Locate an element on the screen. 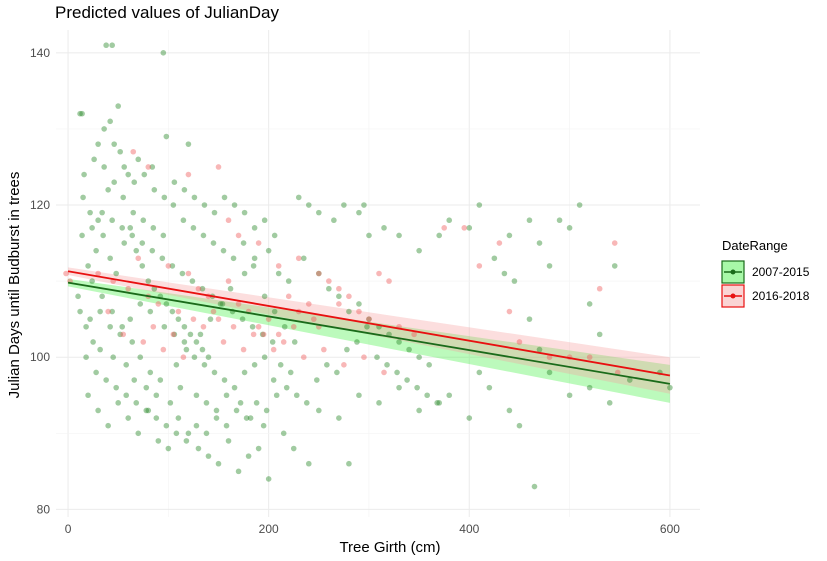  x-tick-label: 400 is located at coordinates (469, 529).